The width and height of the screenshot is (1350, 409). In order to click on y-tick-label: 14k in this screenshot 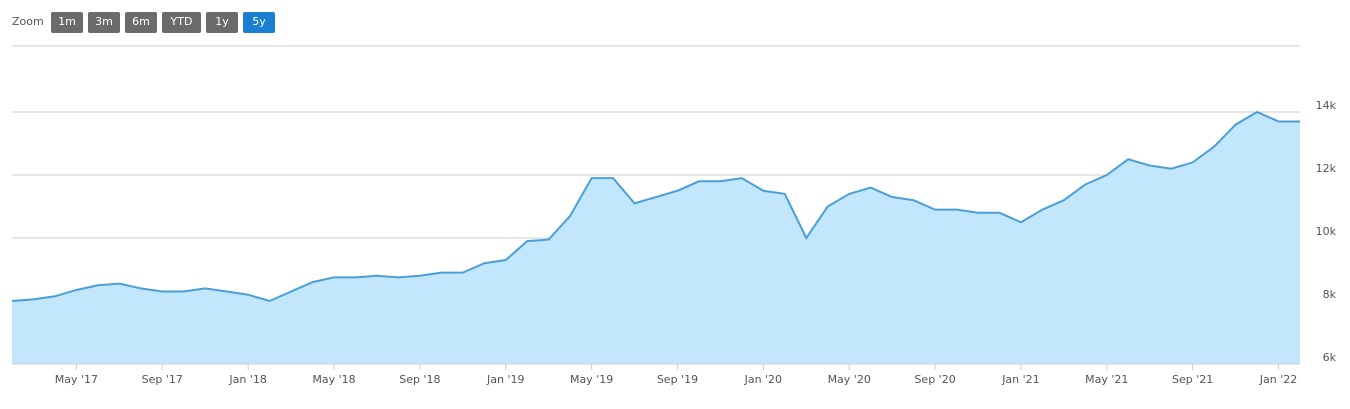, I will do `click(1326, 105)`.